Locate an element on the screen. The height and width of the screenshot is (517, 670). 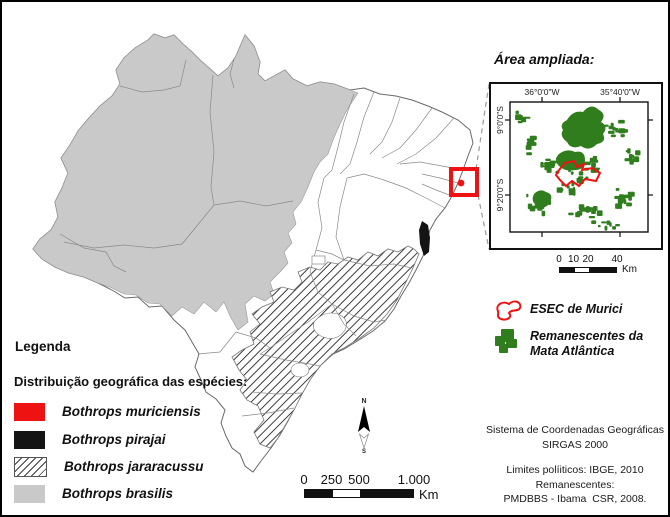
scalebar-tick-label: 500 is located at coordinates (359, 479).